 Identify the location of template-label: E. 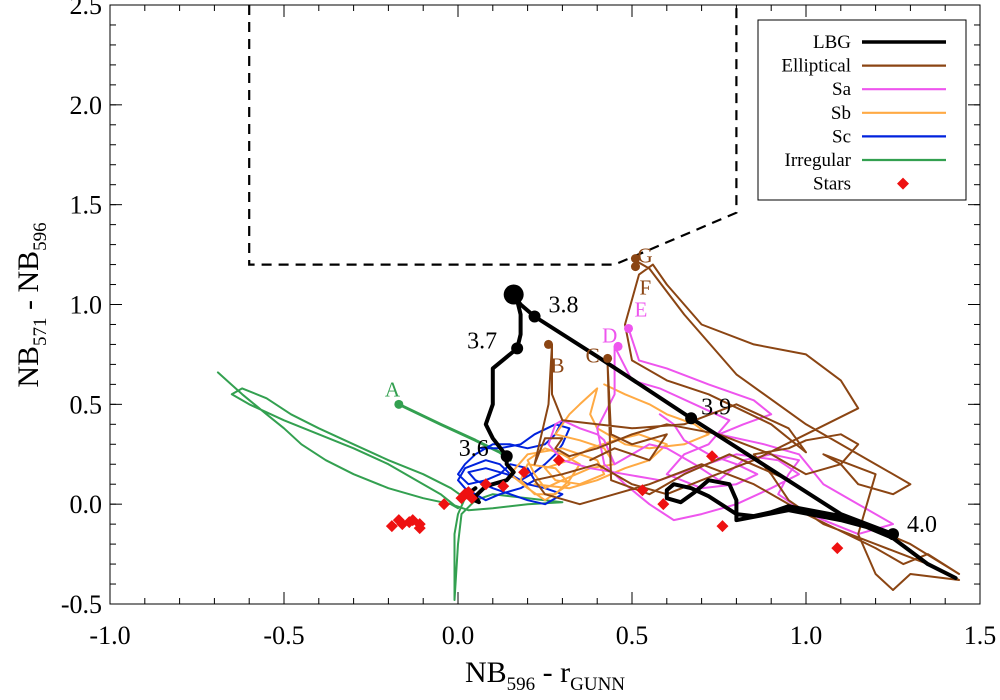
(641, 309).